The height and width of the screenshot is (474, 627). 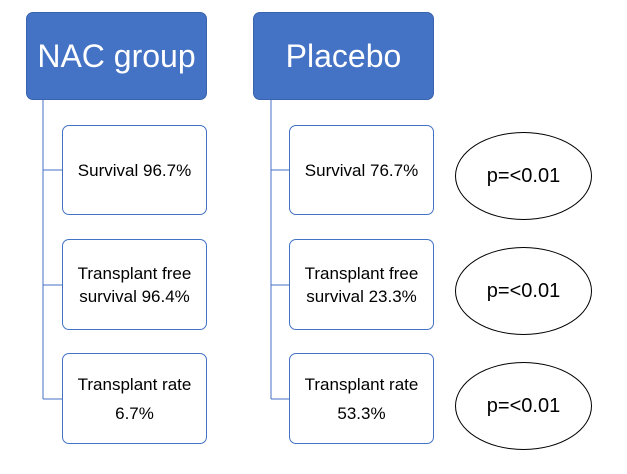 What do you see at coordinates (361, 398) in the screenshot?
I see `outcome-box-placebo-transplant-rate: Transplant rate 53.3%` at bounding box center [361, 398].